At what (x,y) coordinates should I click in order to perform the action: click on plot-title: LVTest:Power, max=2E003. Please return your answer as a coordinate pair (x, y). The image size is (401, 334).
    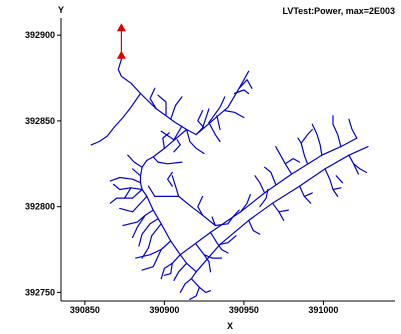
    Looking at the image, I should click on (339, 11).